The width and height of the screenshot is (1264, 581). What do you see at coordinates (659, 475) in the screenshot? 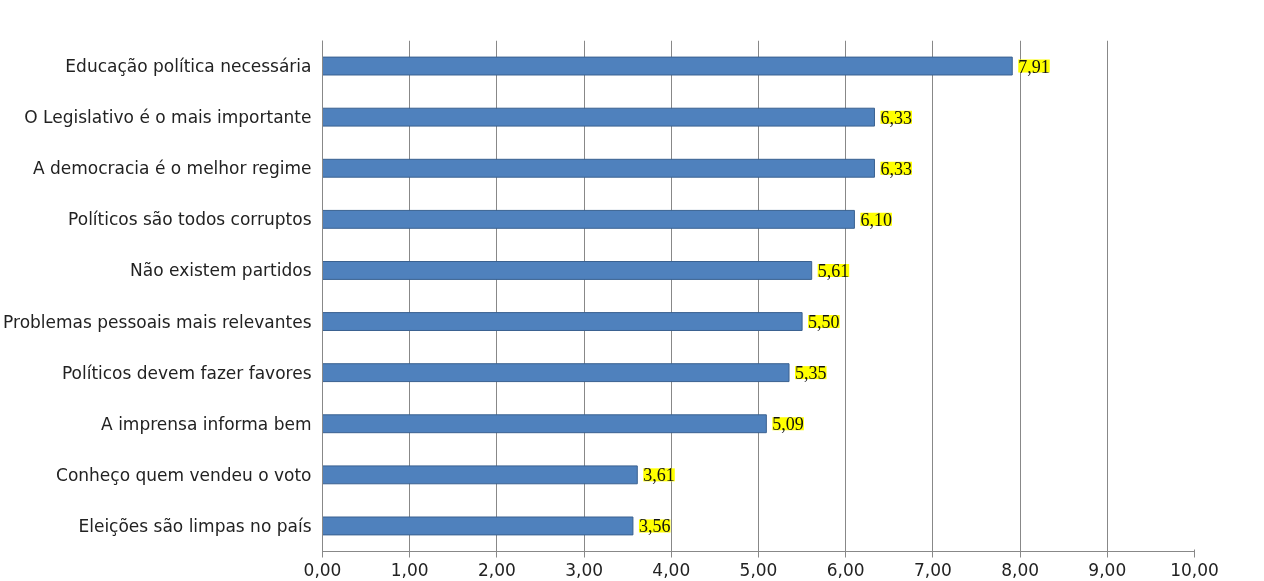
I see `data-label: 3,61` at bounding box center [659, 475].